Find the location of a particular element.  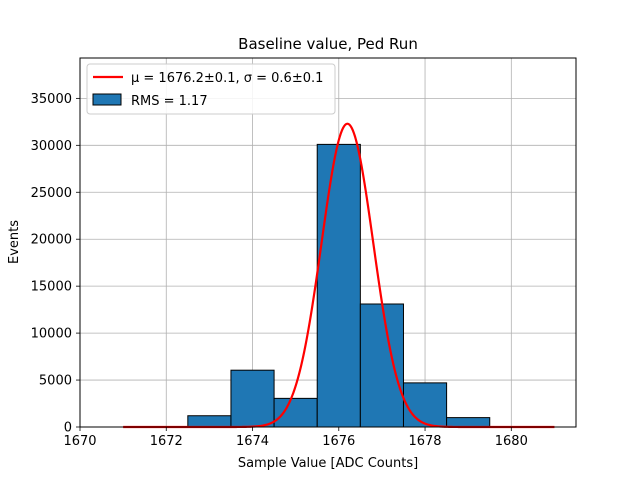

legend-hist-swatch is located at coordinates (107, 99).